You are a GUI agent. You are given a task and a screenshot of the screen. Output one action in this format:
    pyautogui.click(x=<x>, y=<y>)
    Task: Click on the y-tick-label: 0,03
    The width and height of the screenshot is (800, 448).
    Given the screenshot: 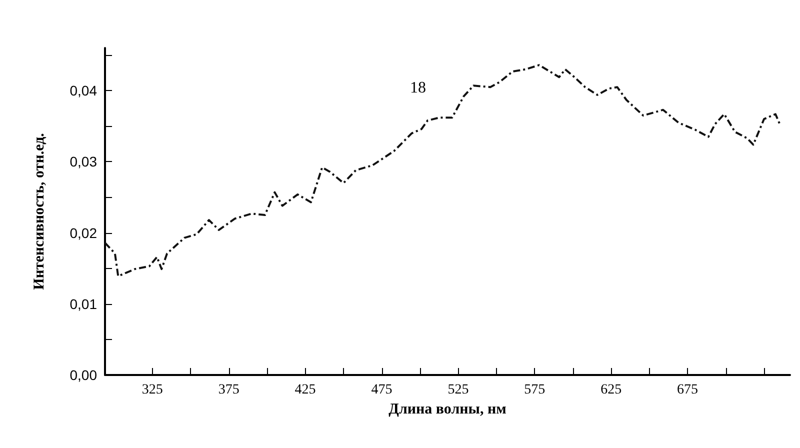 What is the action you would take?
    pyautogui.click(x=84, y=162)
    